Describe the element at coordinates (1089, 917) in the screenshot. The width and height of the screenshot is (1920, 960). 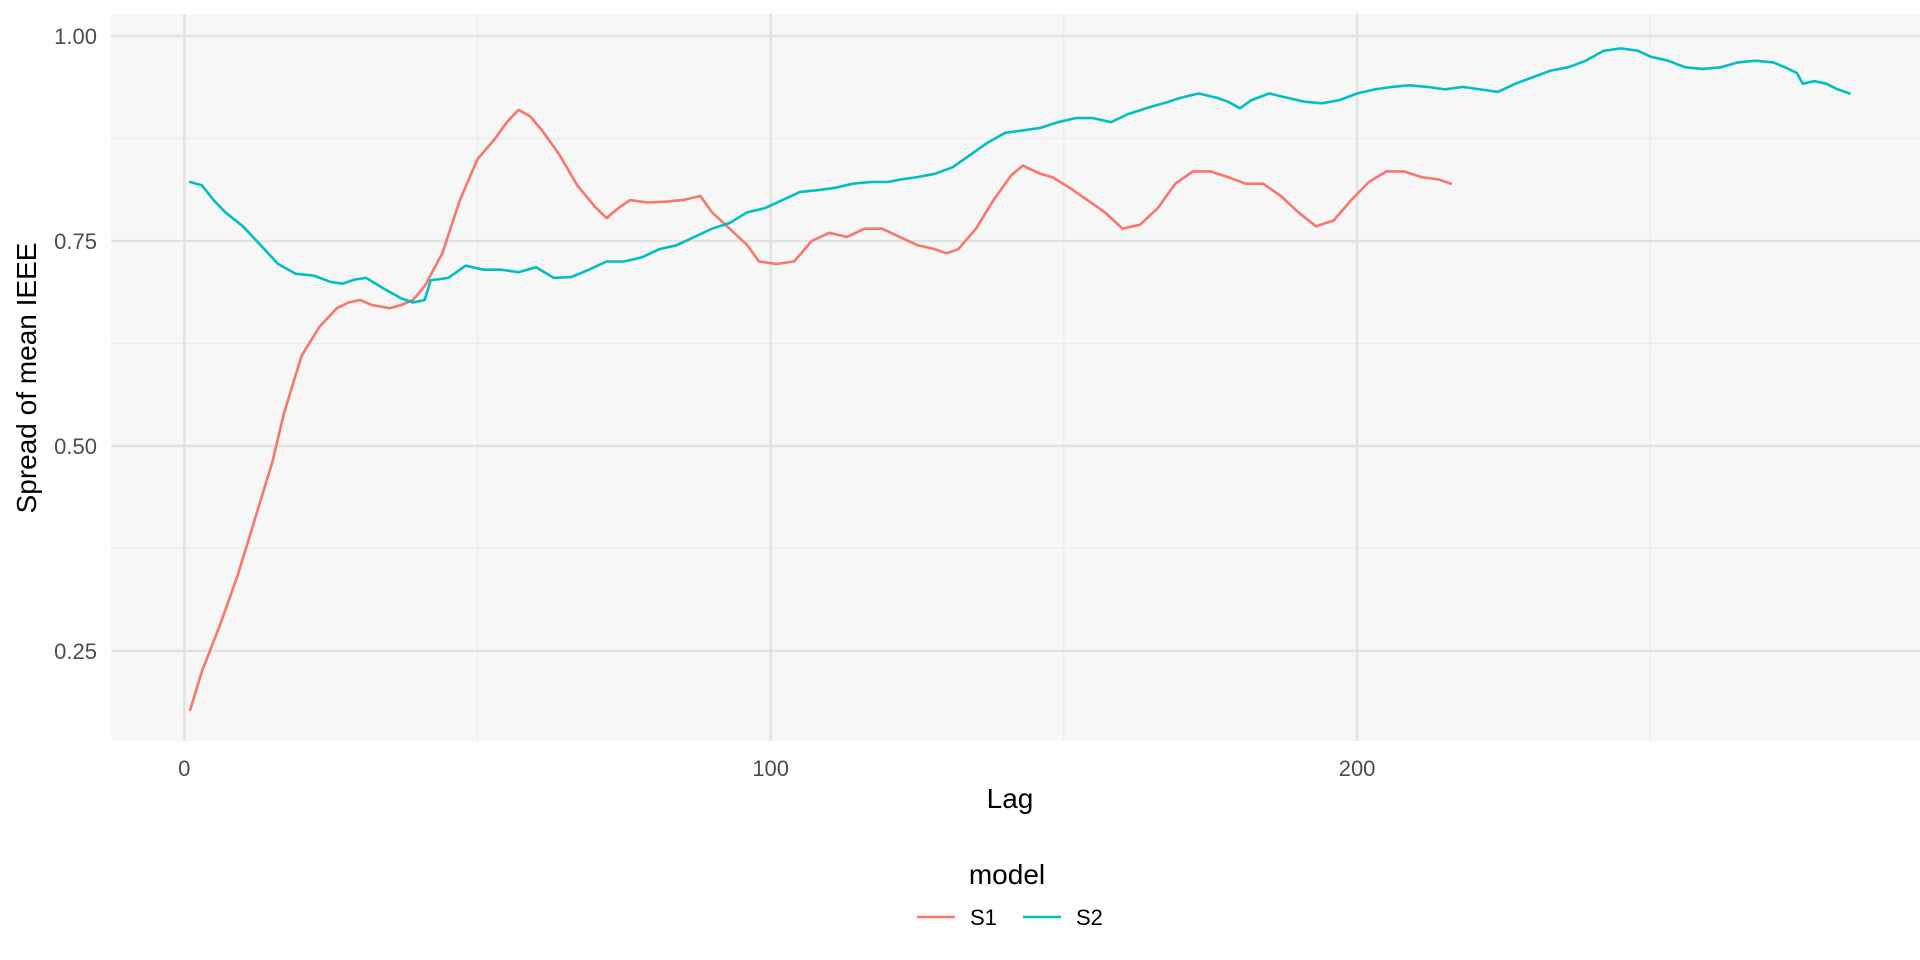
I see `legend-label-s2: S2` at that location.